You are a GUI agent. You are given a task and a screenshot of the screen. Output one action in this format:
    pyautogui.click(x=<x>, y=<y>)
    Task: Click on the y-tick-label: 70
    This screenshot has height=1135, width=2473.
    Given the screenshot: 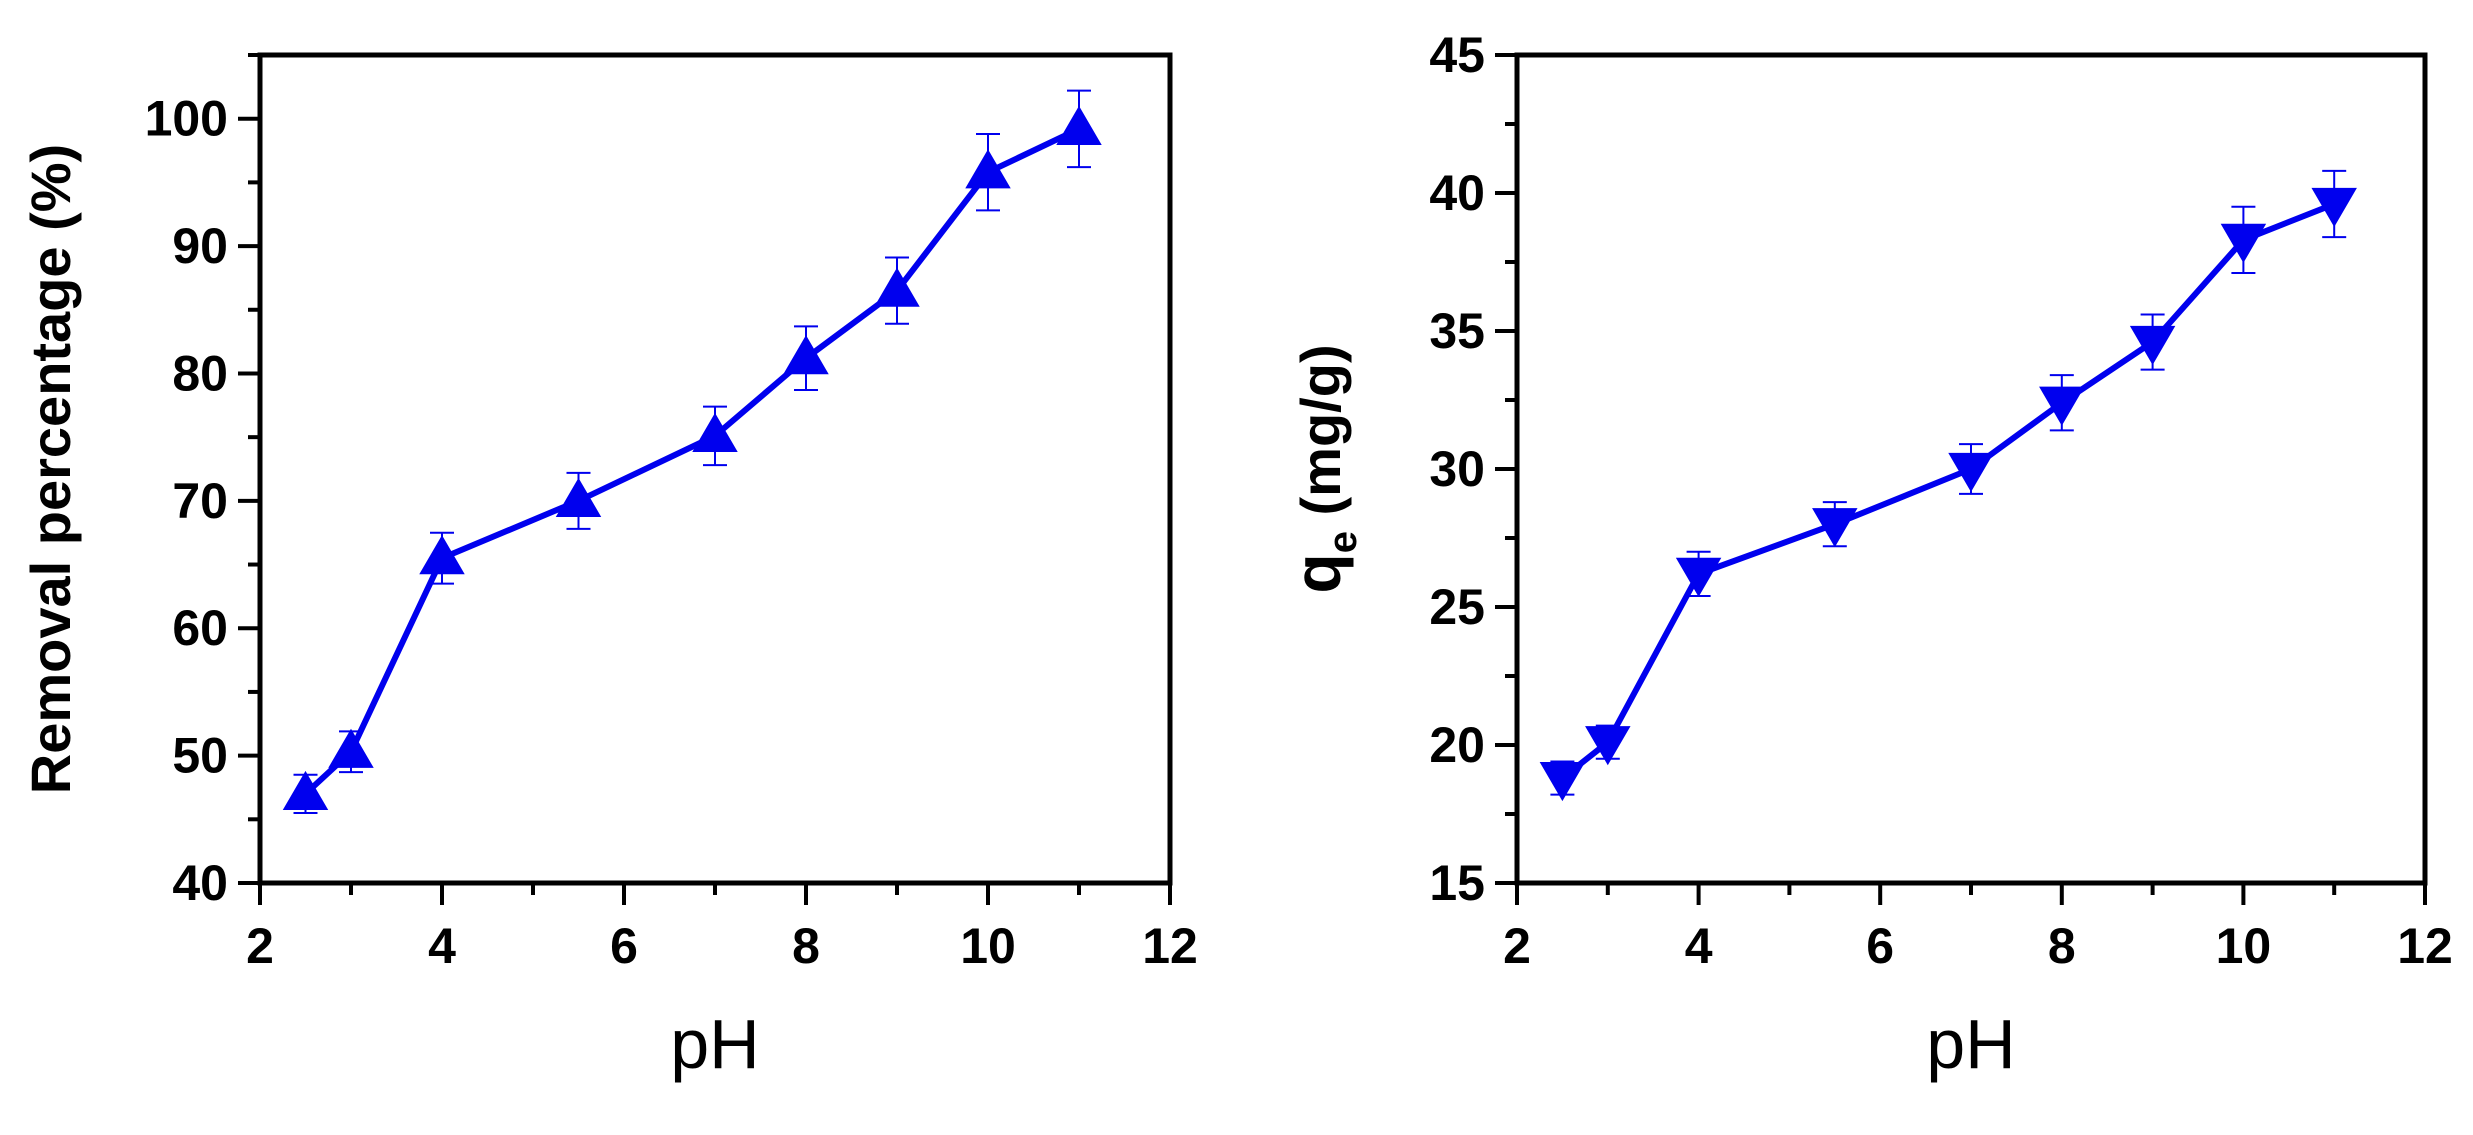 What is the action you would take?
    pyautogui.click(x=200, y=501)
    